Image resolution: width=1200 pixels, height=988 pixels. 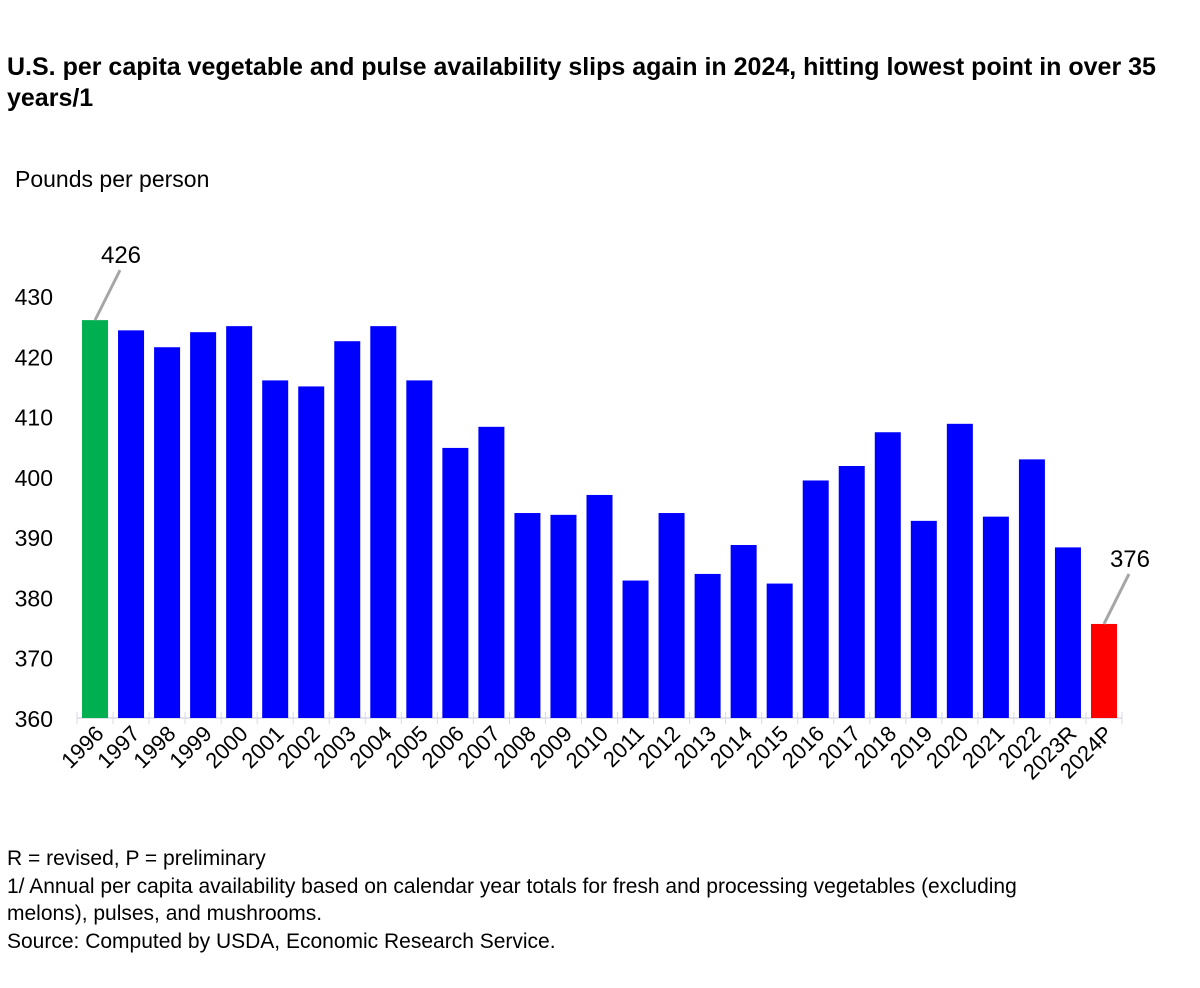 I want to click on y-axis-label: Pounds per person, so click(x=112, y=179).